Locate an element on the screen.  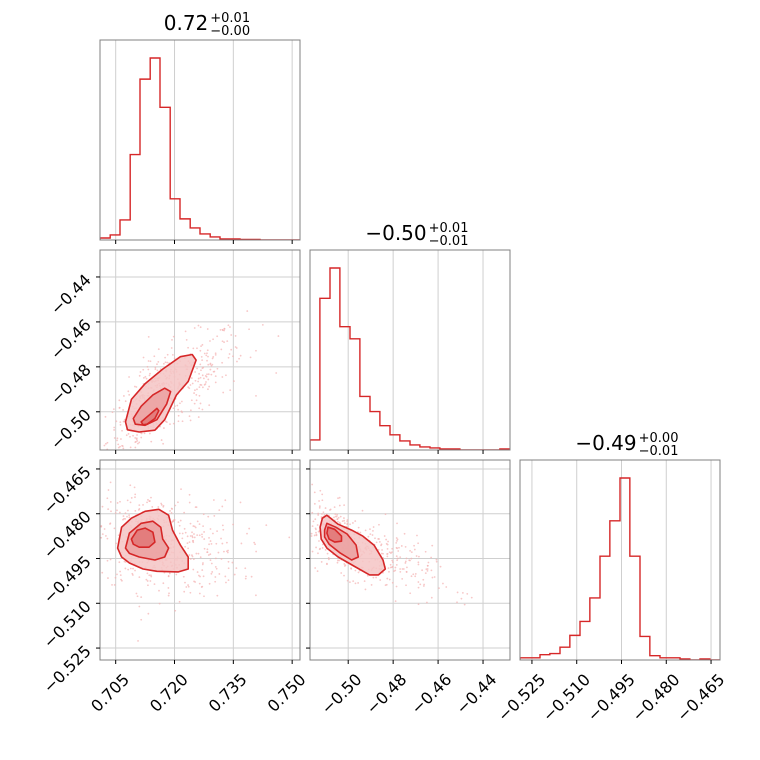
y-tick-label: −0.510 is located at coordinates (67, 624).